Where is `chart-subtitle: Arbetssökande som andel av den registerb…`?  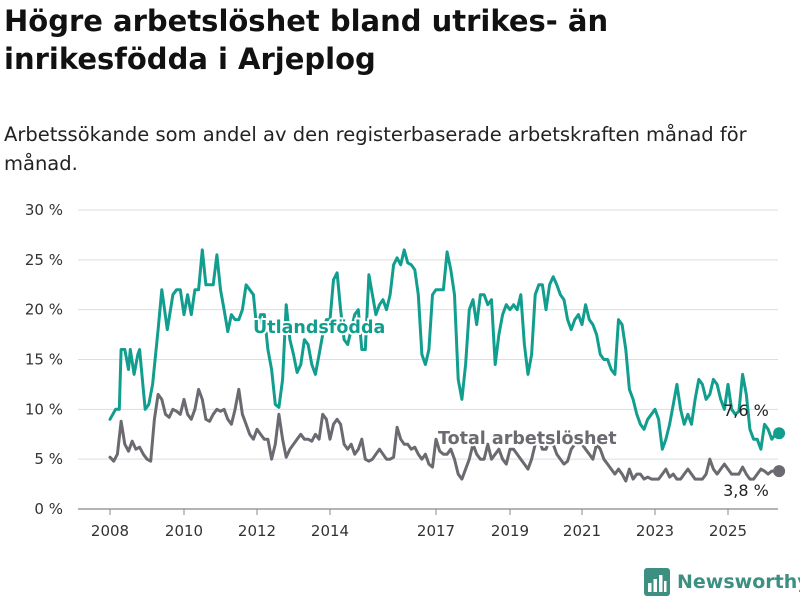
chart-subtitle: Arbetssökande som andel av den registerb… is located at coordinates (375, 149).